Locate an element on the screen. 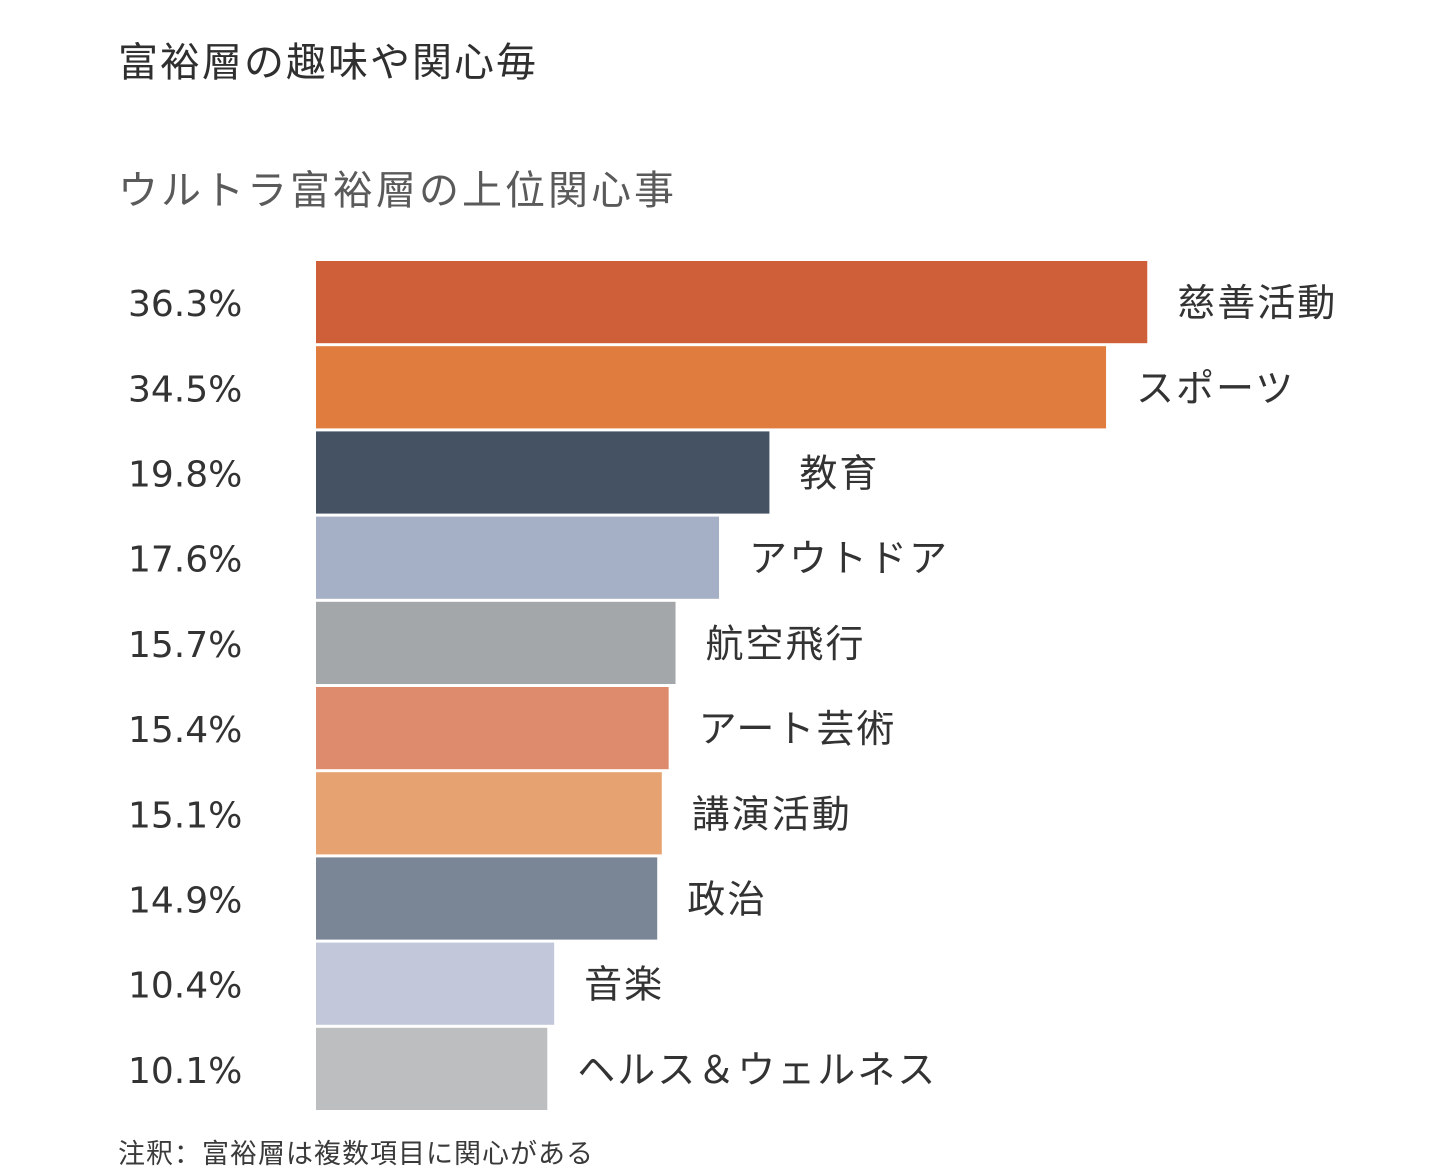 The image size is (1440, 1174). value-label: 17.6% is located at coordinates (185, 560).